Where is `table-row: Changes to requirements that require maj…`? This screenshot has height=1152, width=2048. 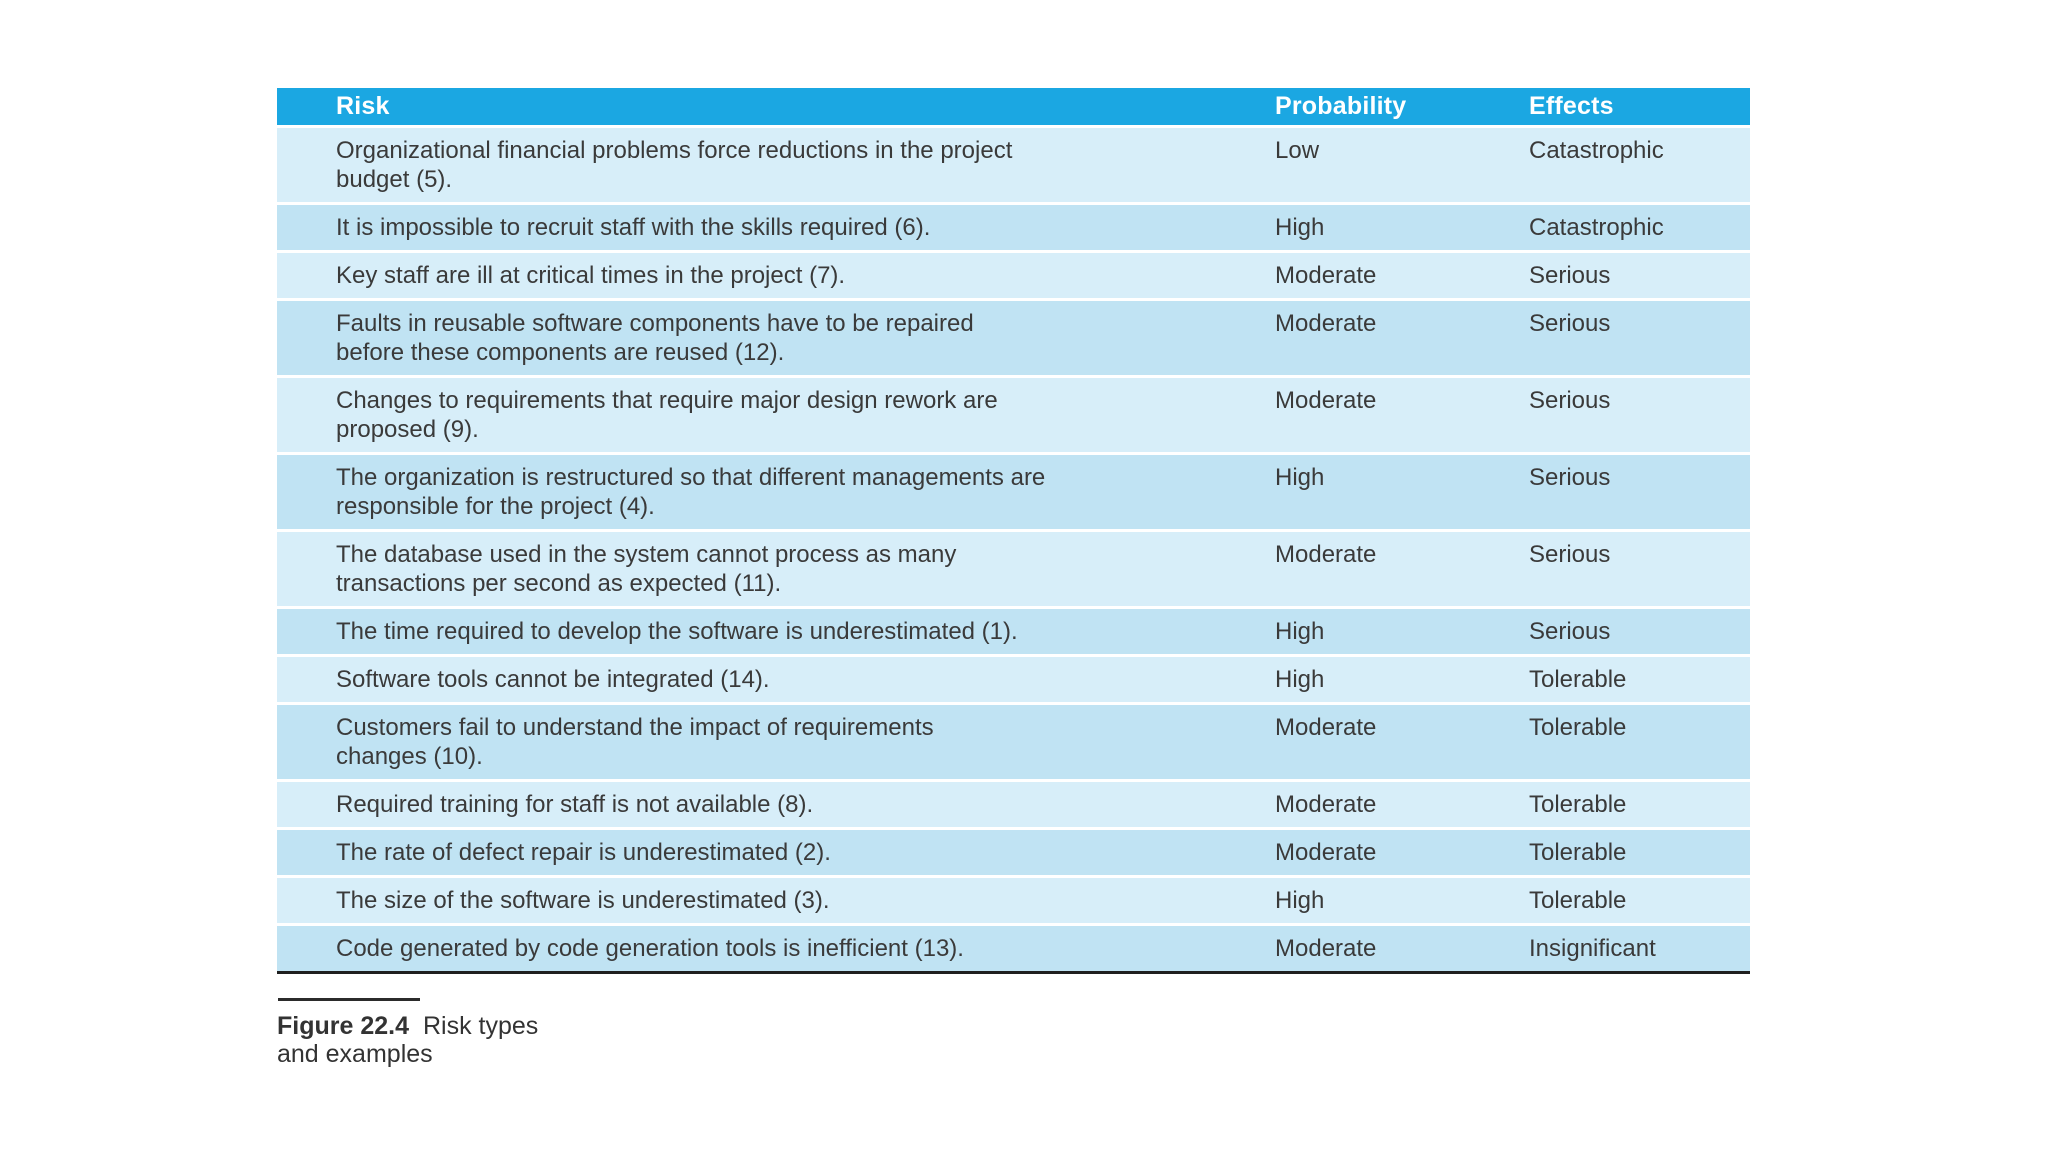
table-row: Changes to requirements that require maj… is located at coordinates (1013, 415).